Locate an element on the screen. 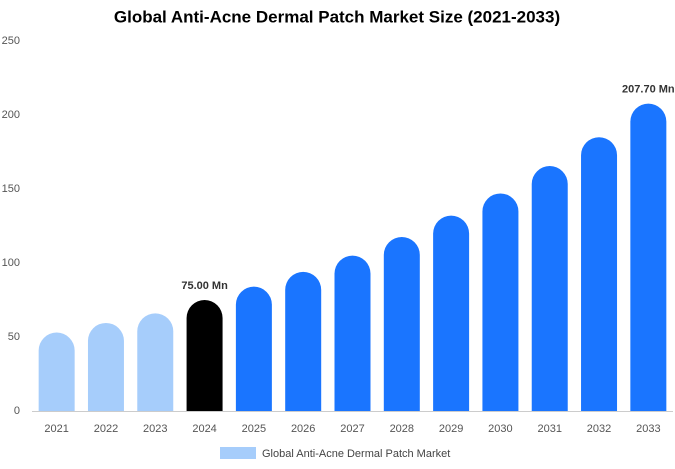  legend-swatch is located at coordinates (238, 453).